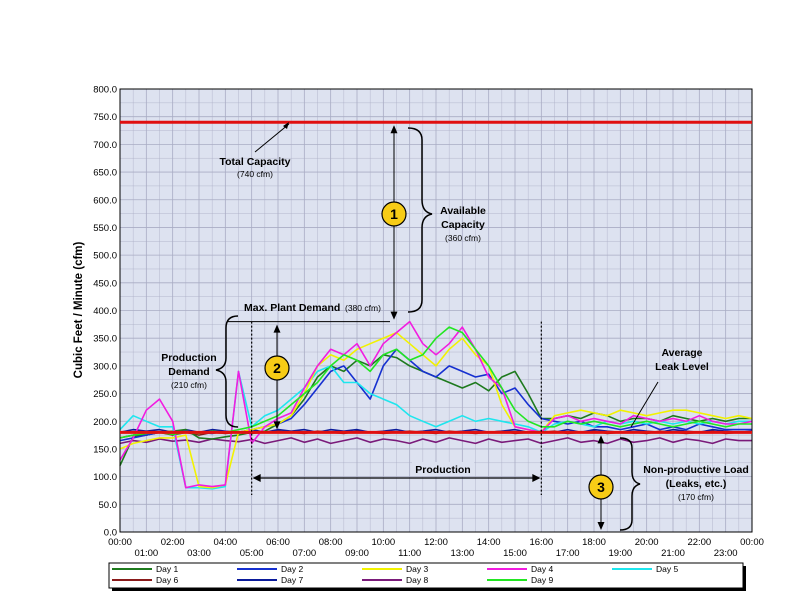 The width and height of the screenshot is (792, 612). Describe the element at coordinates (726, 553) in the screenshot. I see `x-tick-label: 23:00` at that location.